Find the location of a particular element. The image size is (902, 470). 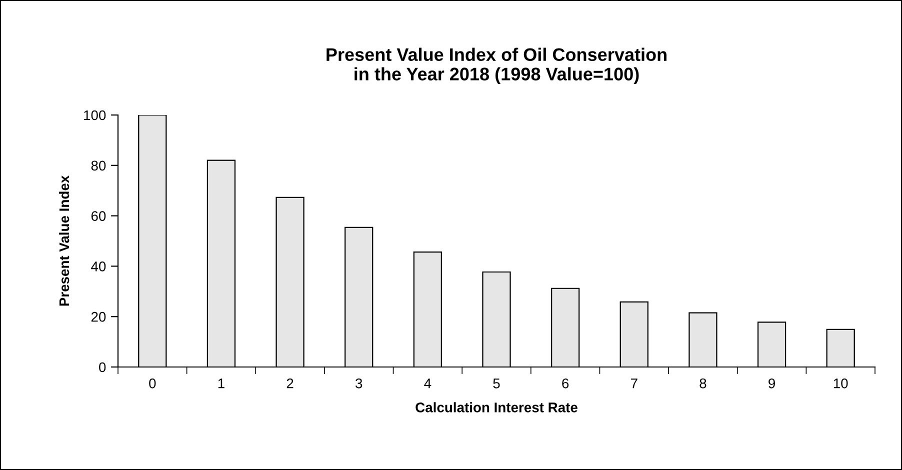

y-axis-title: Present Value Index is located at coordinates (64, 240).